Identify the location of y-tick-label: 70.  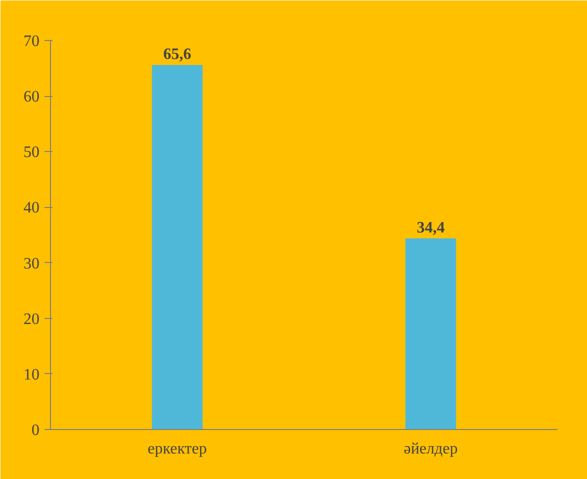
(32, 41).